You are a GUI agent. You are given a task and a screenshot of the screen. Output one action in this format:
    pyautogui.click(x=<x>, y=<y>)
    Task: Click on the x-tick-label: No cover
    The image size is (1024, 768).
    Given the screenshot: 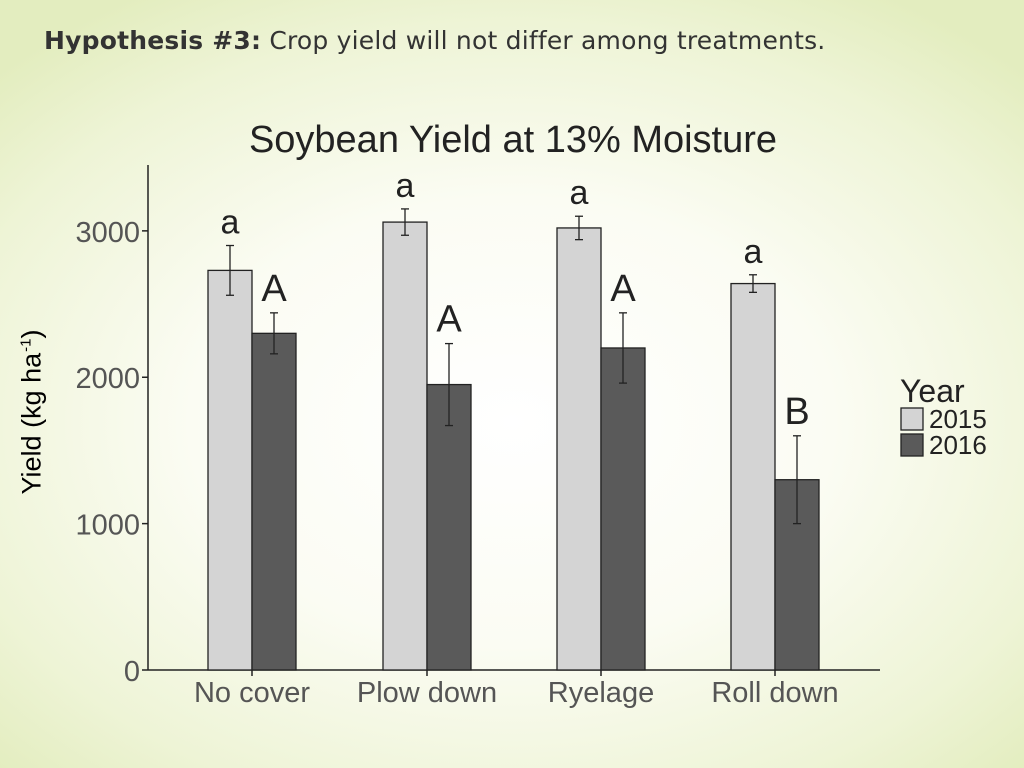 What is the action you would take?
    pyautogui.click(x=252, y=693)
    